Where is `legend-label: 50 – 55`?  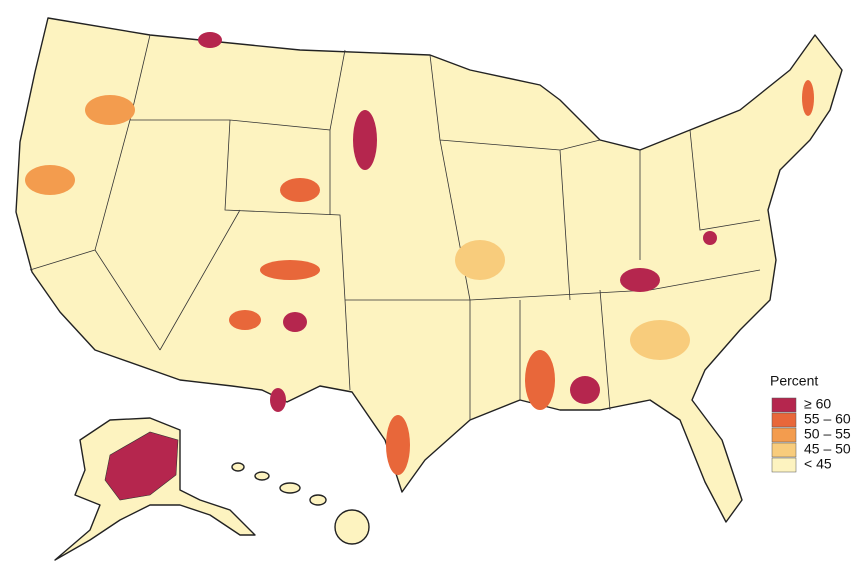 legend-label: 50 – 55 is located at coordinates (827, 434).